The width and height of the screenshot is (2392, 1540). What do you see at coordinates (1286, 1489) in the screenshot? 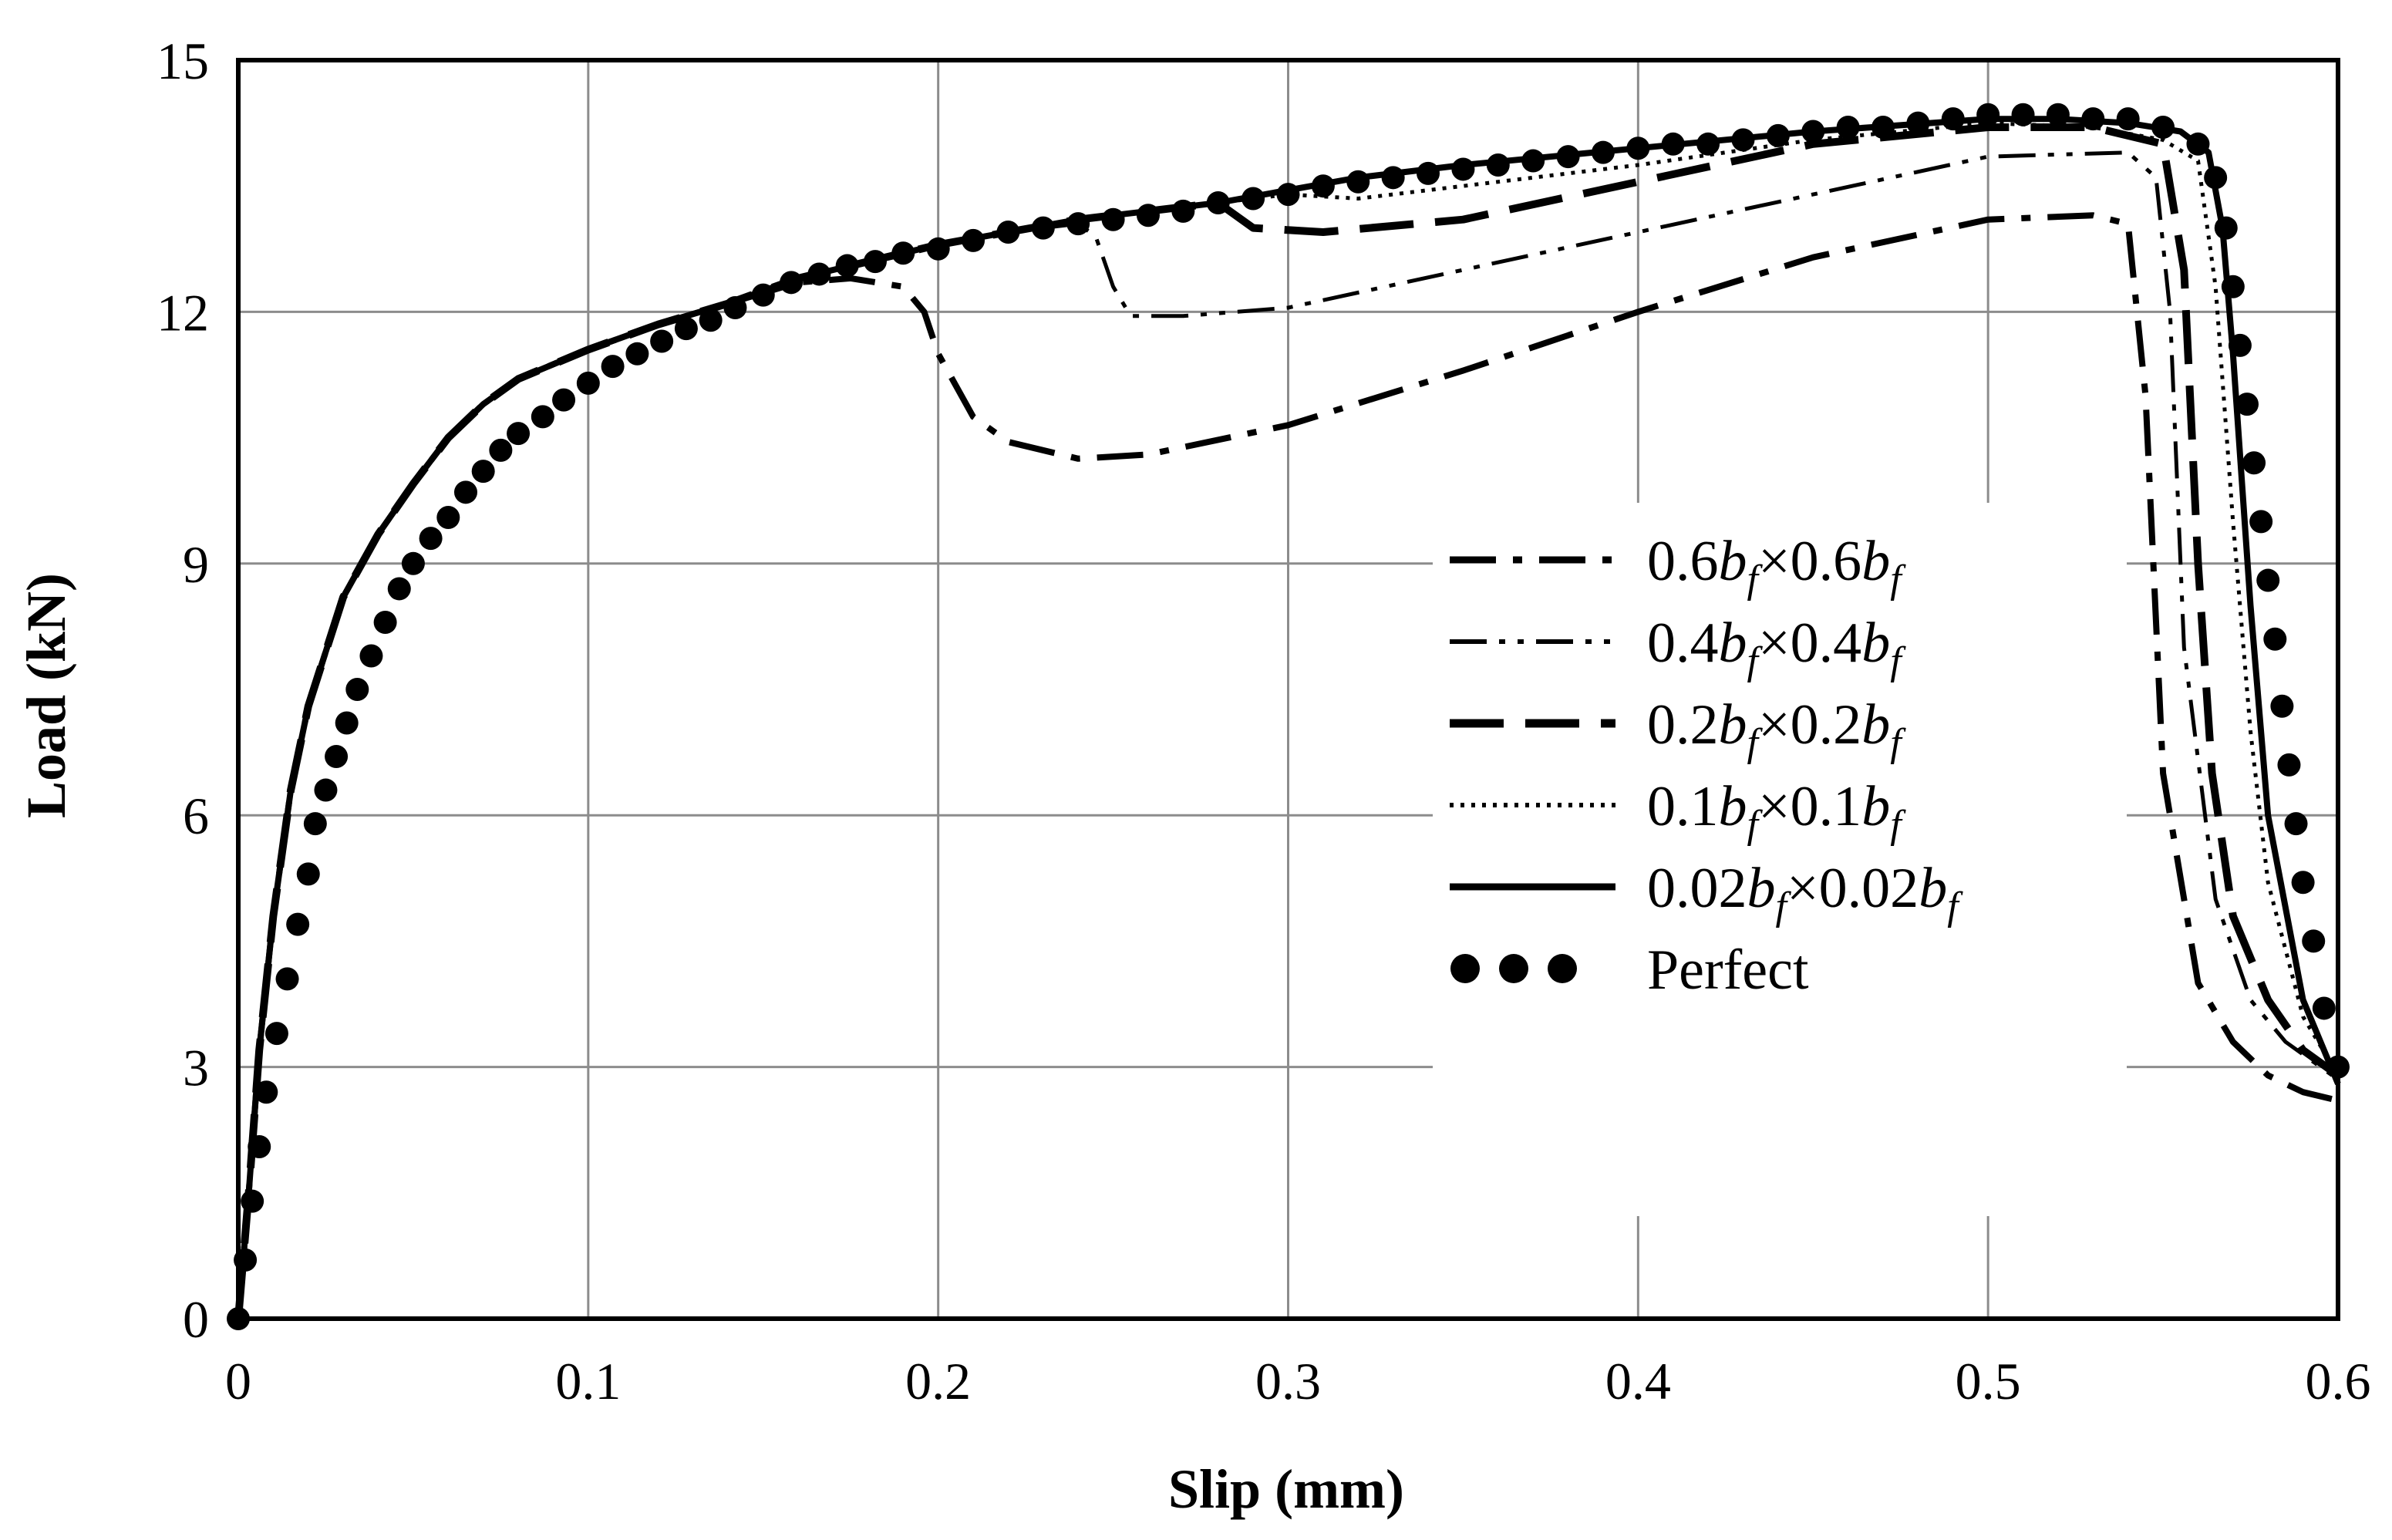
I see `x-axis-title: Slip (mm)` at bounding box center [1286, 1489].